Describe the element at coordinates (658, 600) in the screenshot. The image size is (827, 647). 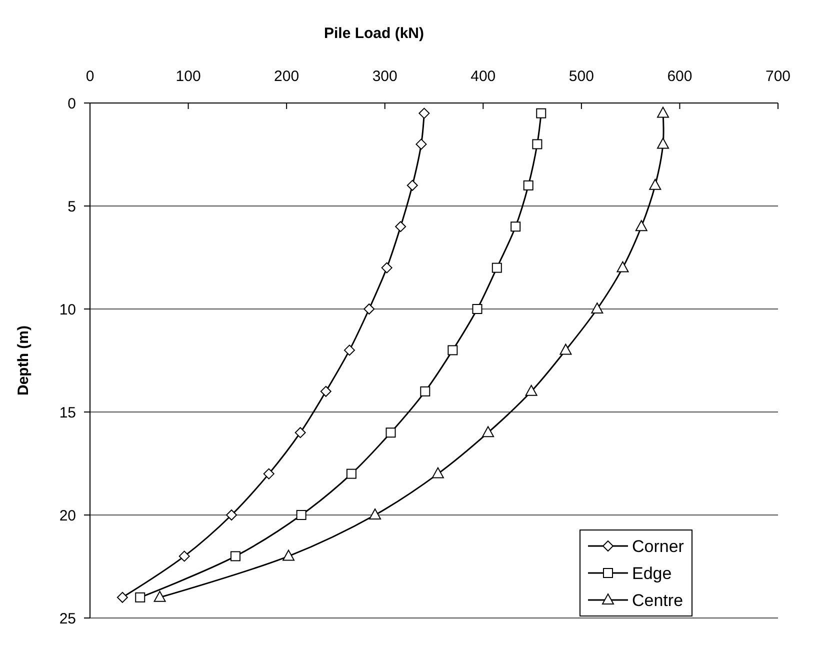
I see `legend-label: Centre` at that location.